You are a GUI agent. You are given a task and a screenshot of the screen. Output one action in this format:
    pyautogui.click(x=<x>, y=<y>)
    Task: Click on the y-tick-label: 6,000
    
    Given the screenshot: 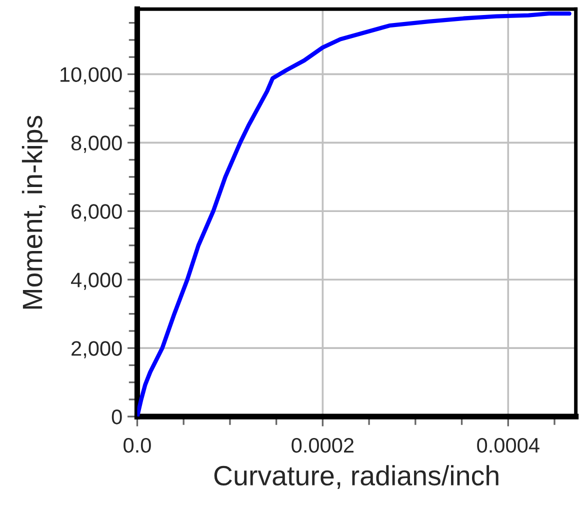 What is the action you would take?
    pyautogui.click(x=97, y=213)
    